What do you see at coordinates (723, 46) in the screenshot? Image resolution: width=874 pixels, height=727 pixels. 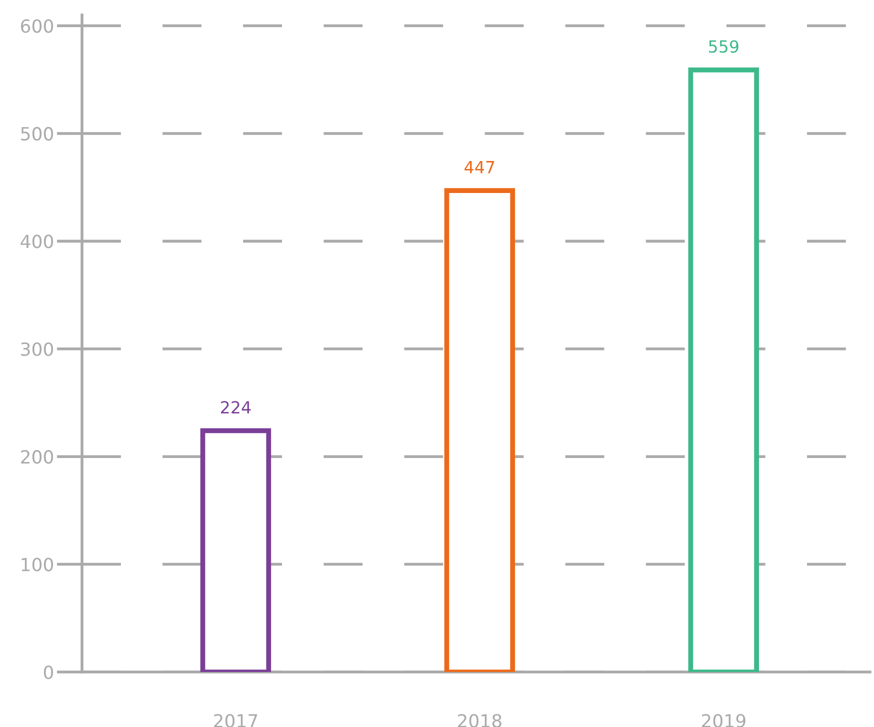 I see `data-label: 559` at bounding box center [723, 46].